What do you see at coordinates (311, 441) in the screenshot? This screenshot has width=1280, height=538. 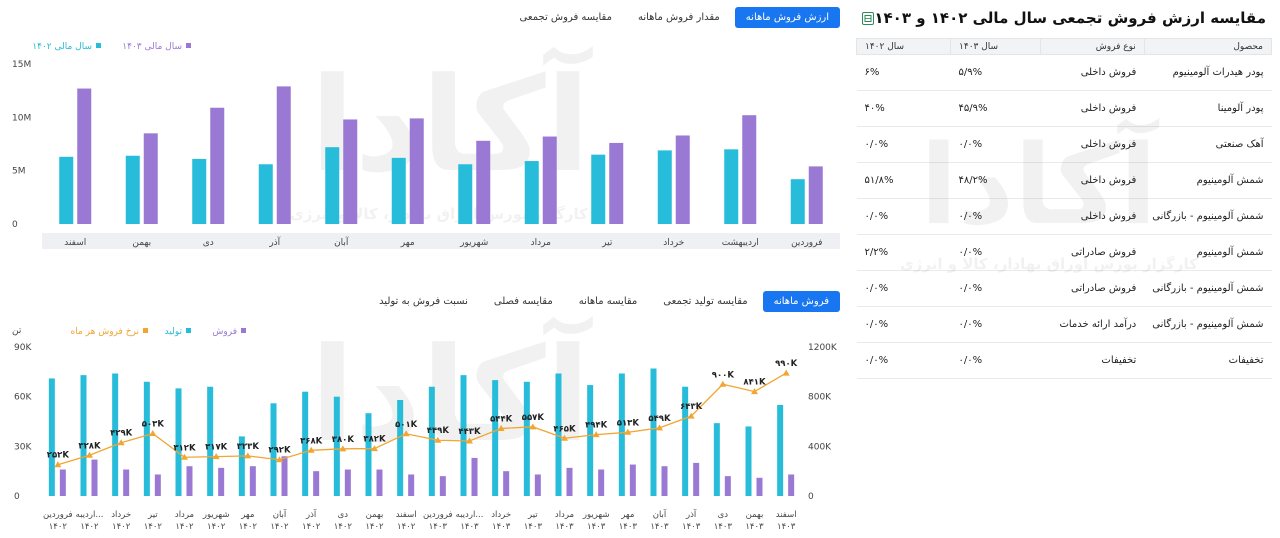 I see `rate-label-8: ۳۶۸K` at bounding box center [311, 441].